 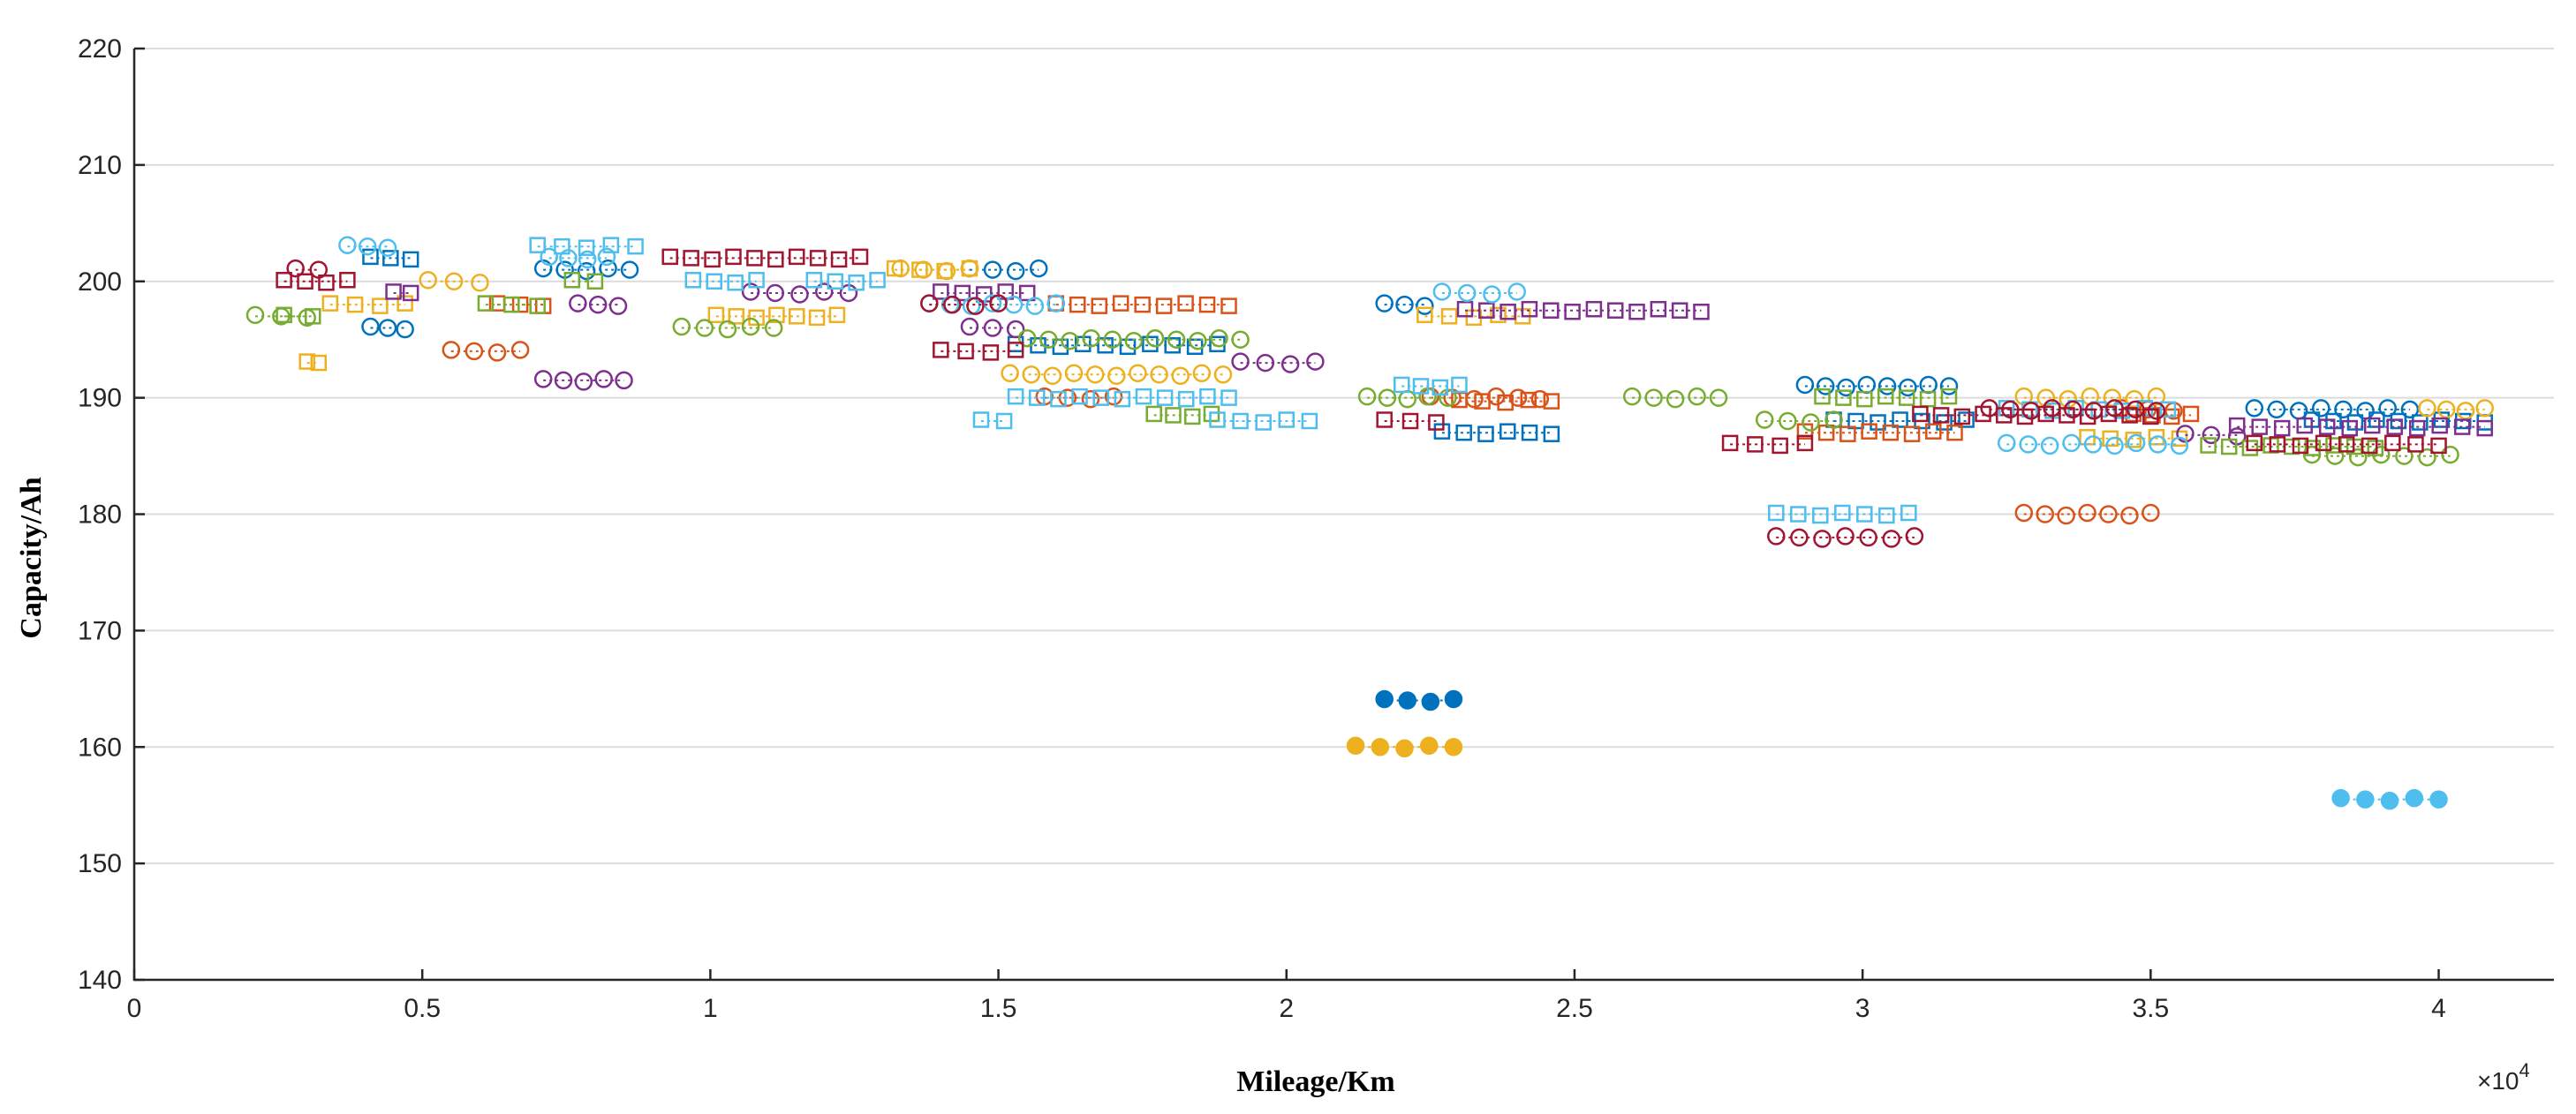 I want to click on series-purple-circles, so click(x=1390, y=364).